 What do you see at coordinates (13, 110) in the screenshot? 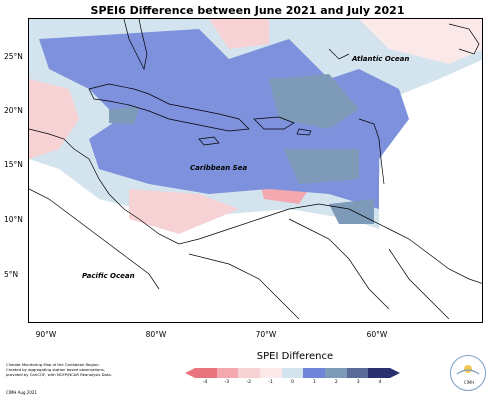
I see `lat-label-20n: 20°N` at bounding box center [13, 110].